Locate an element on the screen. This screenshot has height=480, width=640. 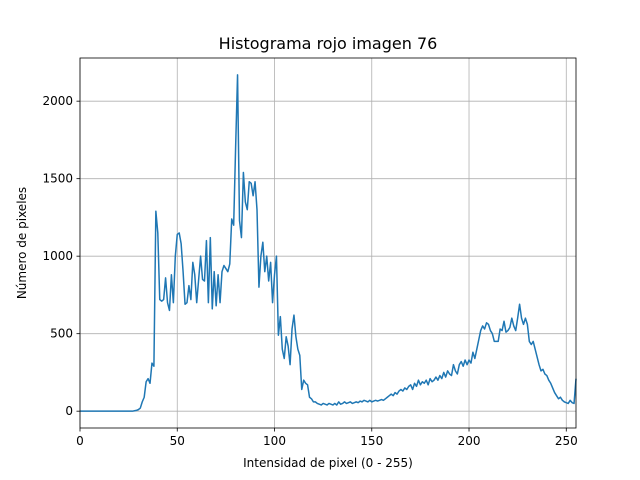
x-tick-label: 50 is located at coordinates (177, 441).